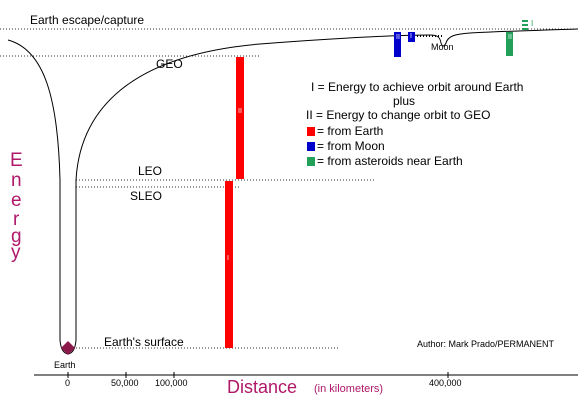  I want to click on legend-line-3: II = Energy to change orbit to GEO, so click(398, 115).